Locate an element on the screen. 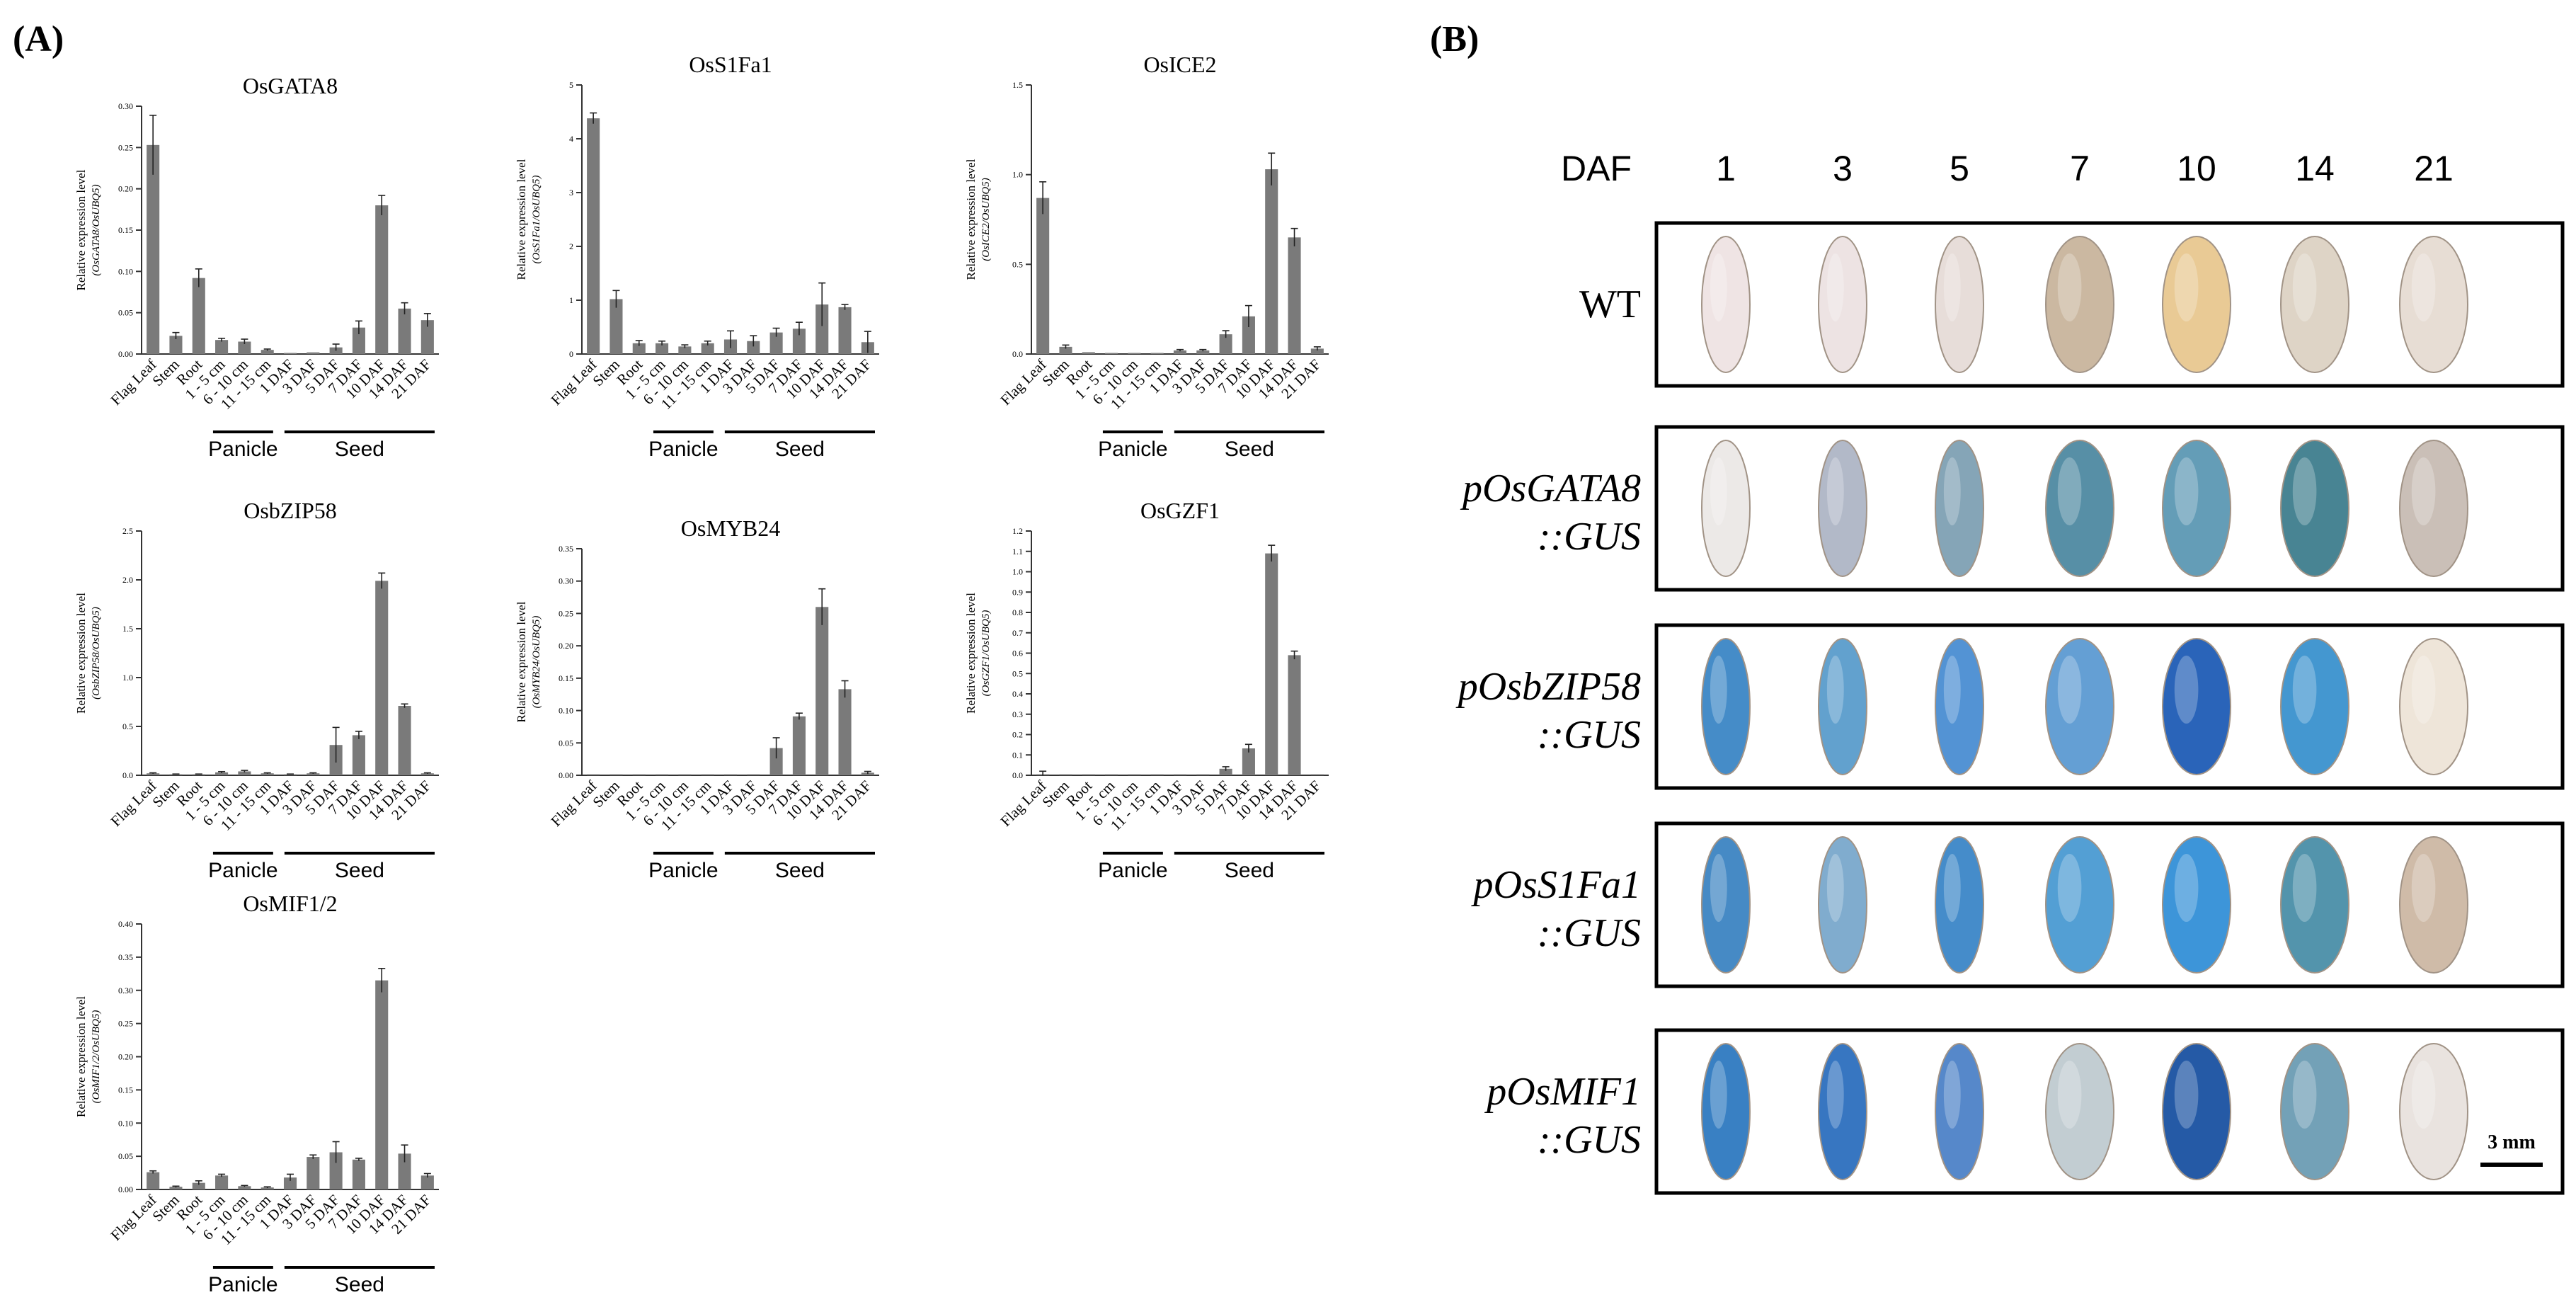  y-tick-label: 0.1 is located at coordinates (1017, 755).